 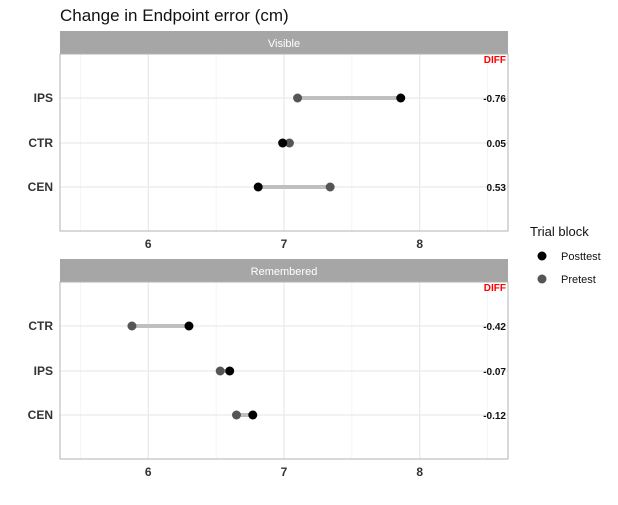 What do you see at coordinates (542, 256) in the screenshot?
I see `legend-key-posttest` at bounding box center [542, 256].